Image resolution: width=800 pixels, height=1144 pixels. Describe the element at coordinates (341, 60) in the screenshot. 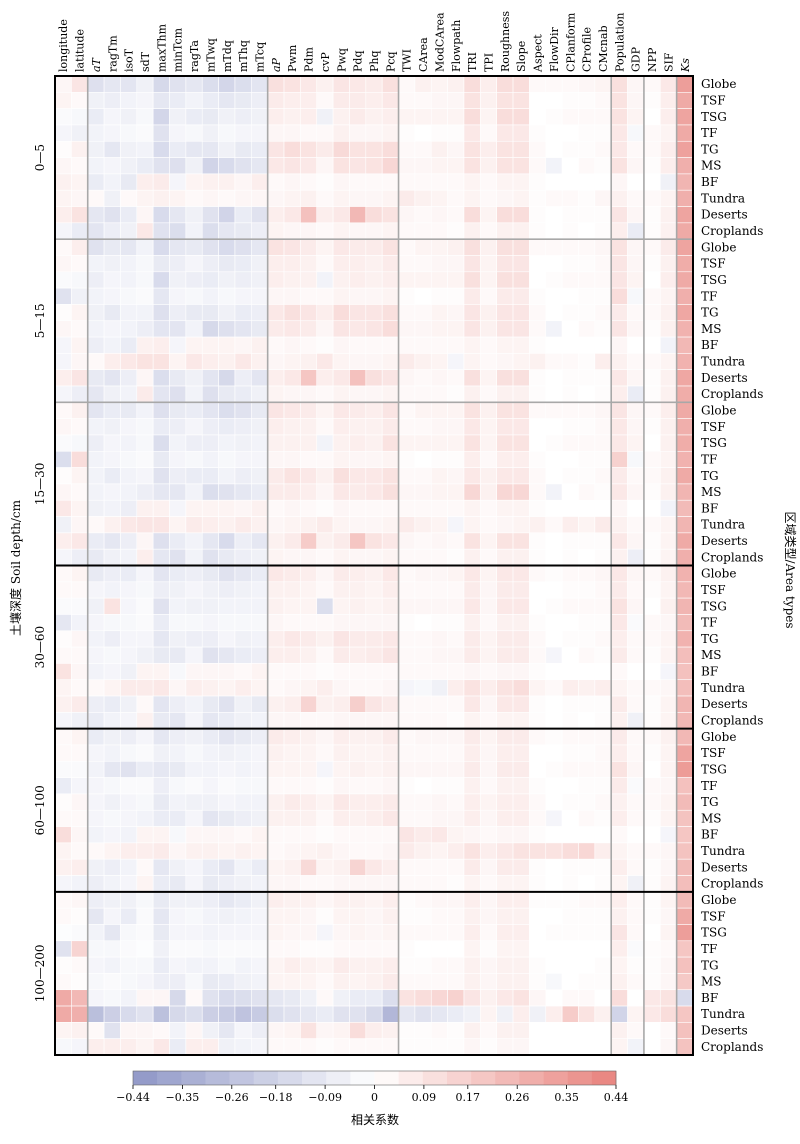

I see `column-header: Pwq` at that location.